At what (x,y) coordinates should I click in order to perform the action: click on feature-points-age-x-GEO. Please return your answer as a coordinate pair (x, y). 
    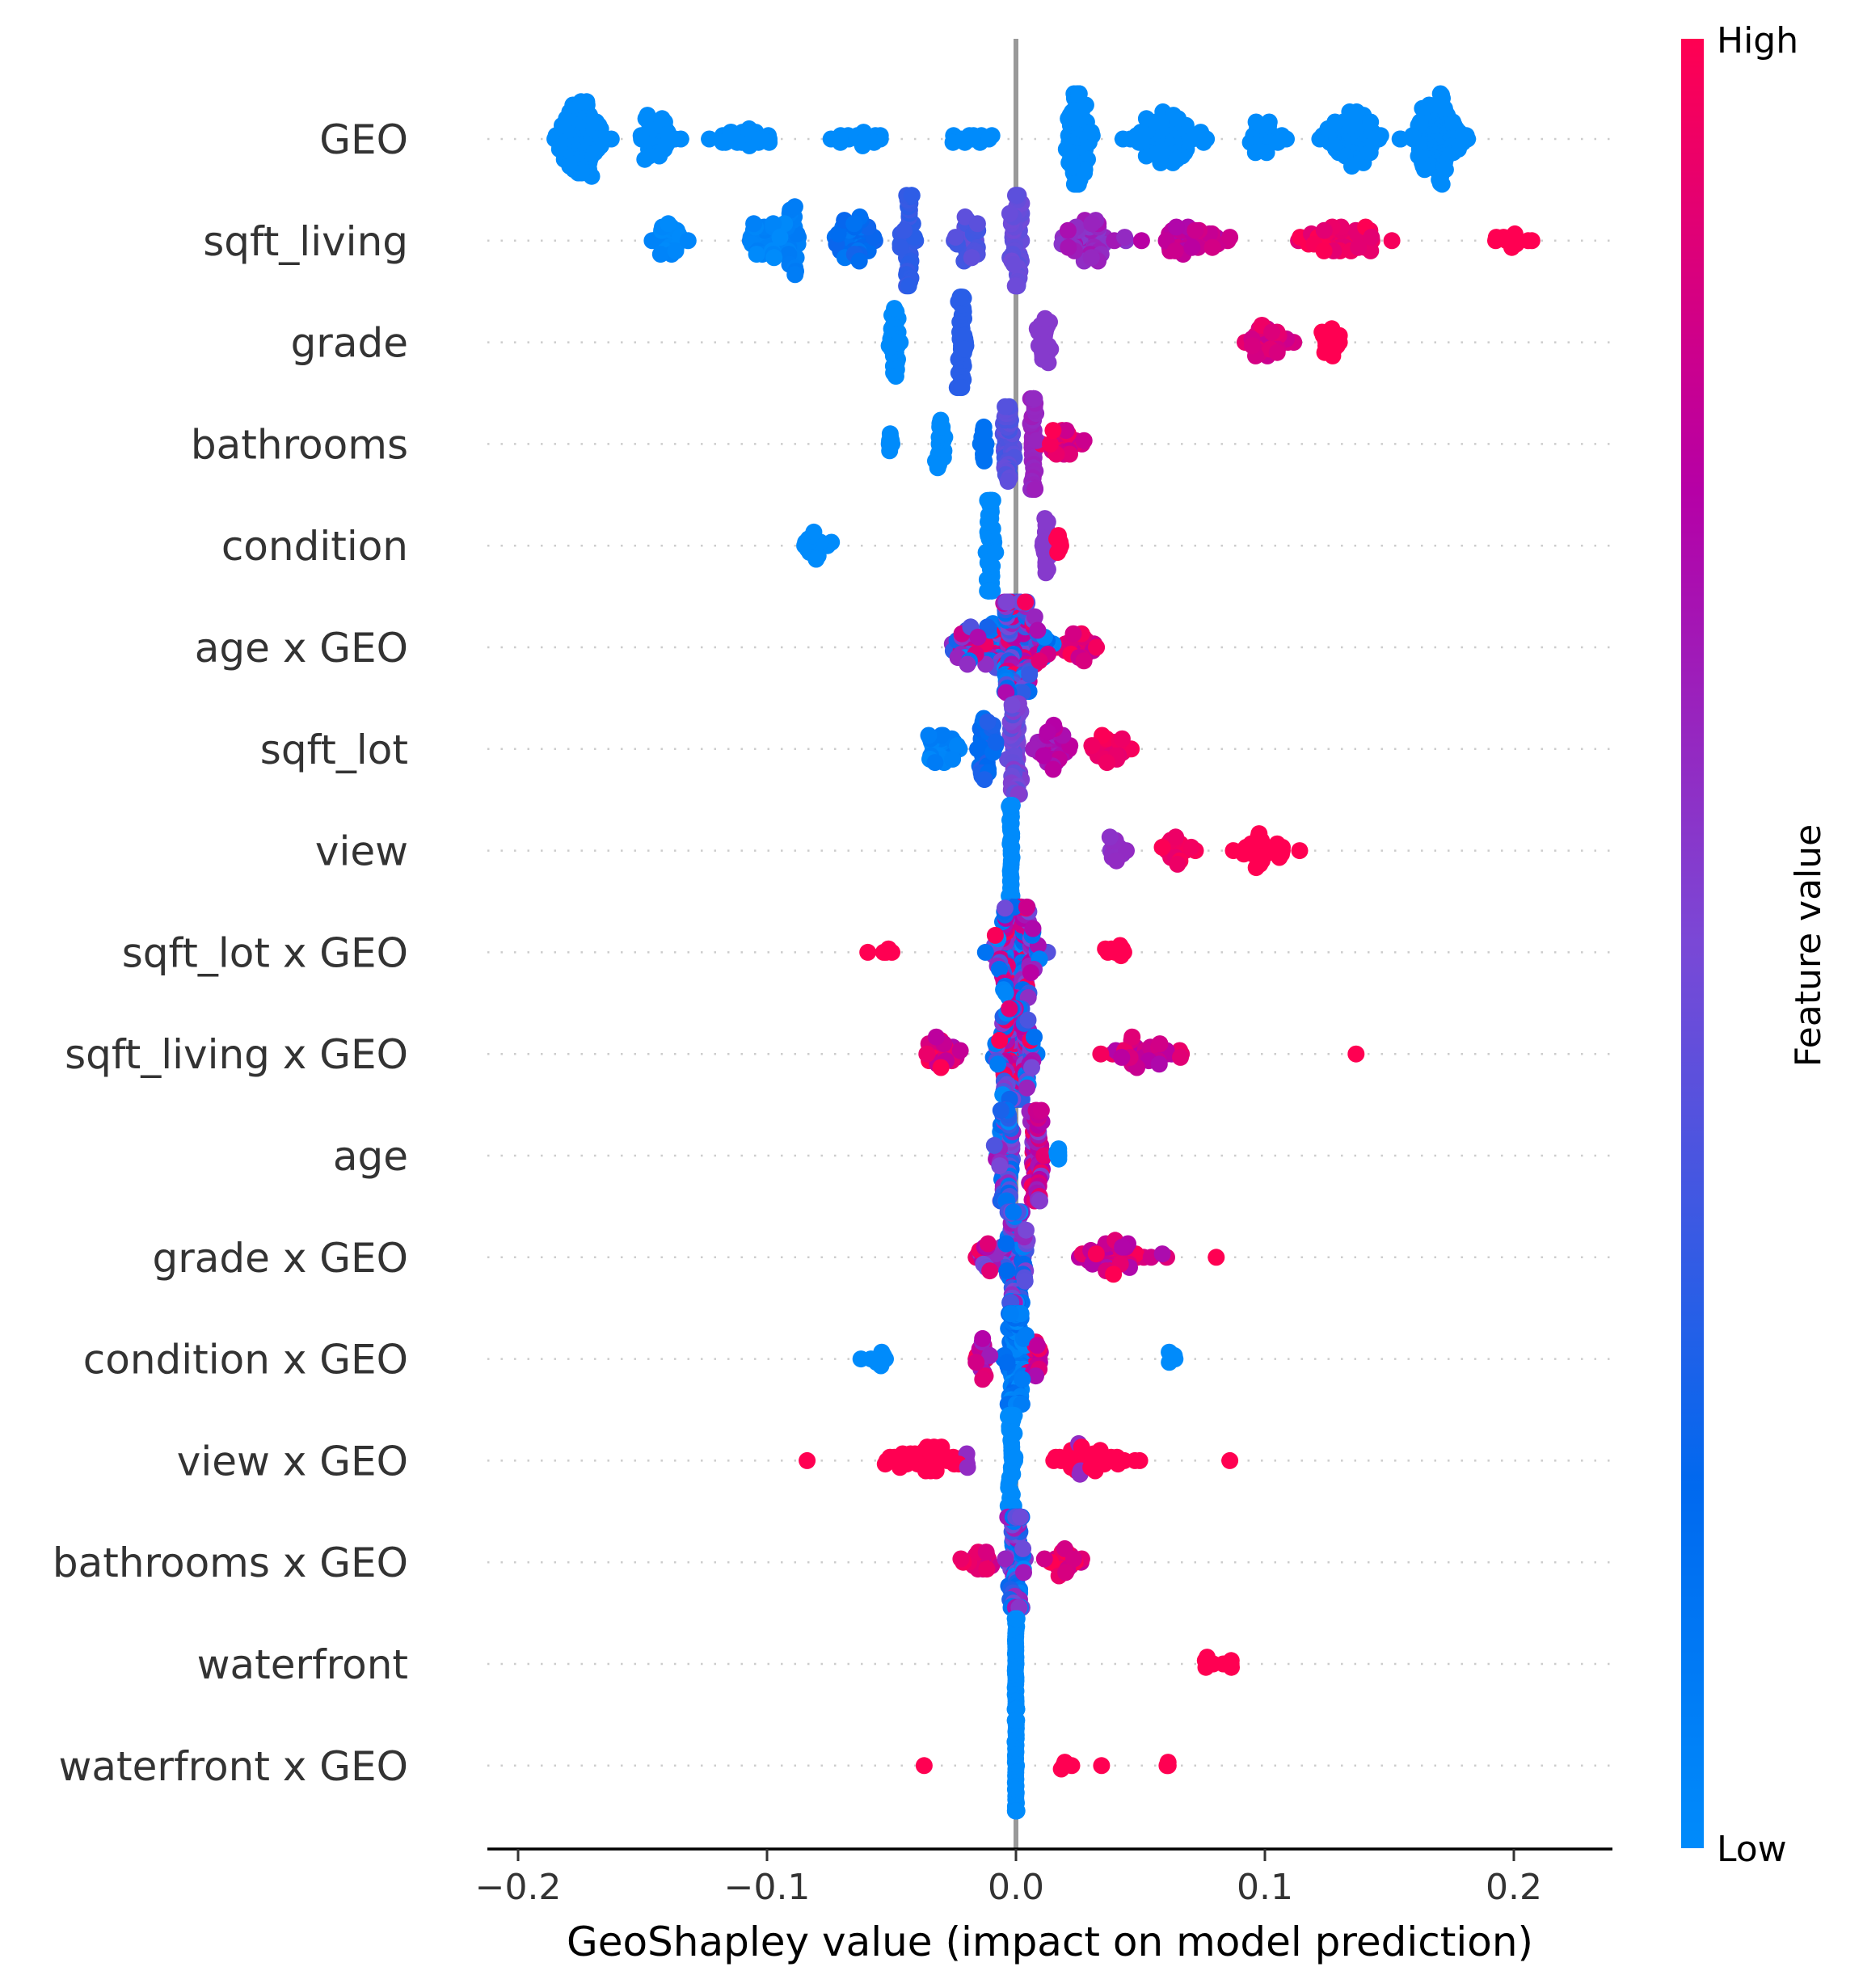
    Looking at the image, I should click on (1024, 647).